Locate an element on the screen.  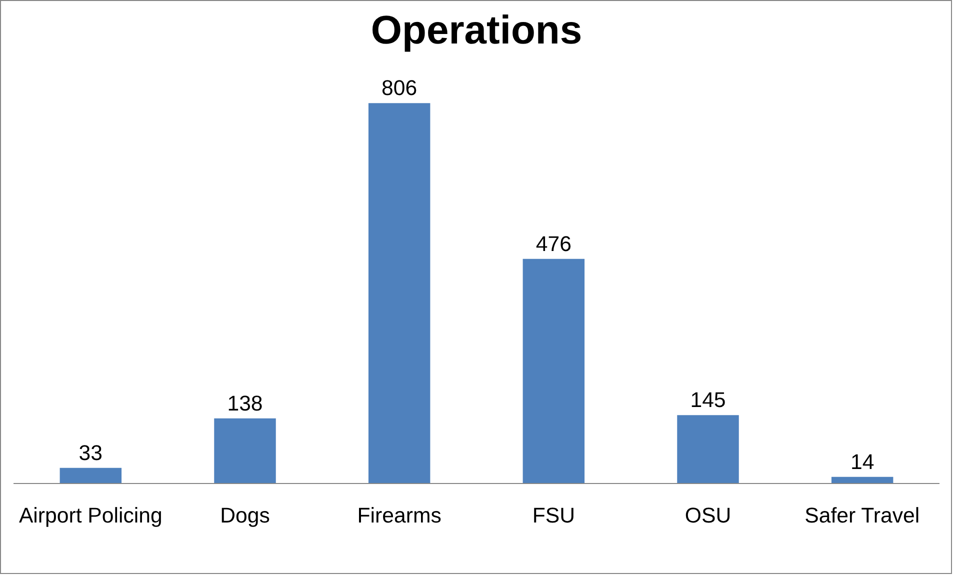
x-tick-label: Airport Policing is located at coordinates (90, 516).